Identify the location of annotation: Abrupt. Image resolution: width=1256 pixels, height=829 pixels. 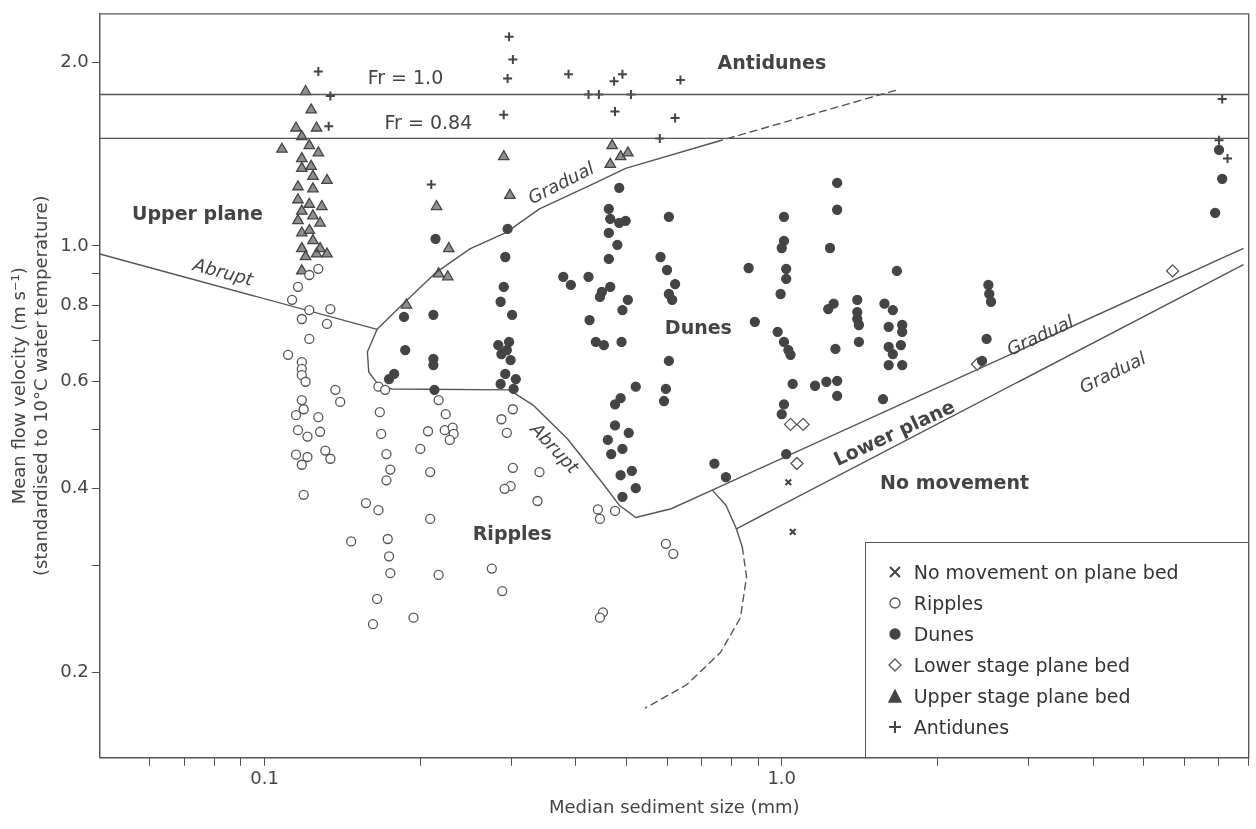
(223, 271).